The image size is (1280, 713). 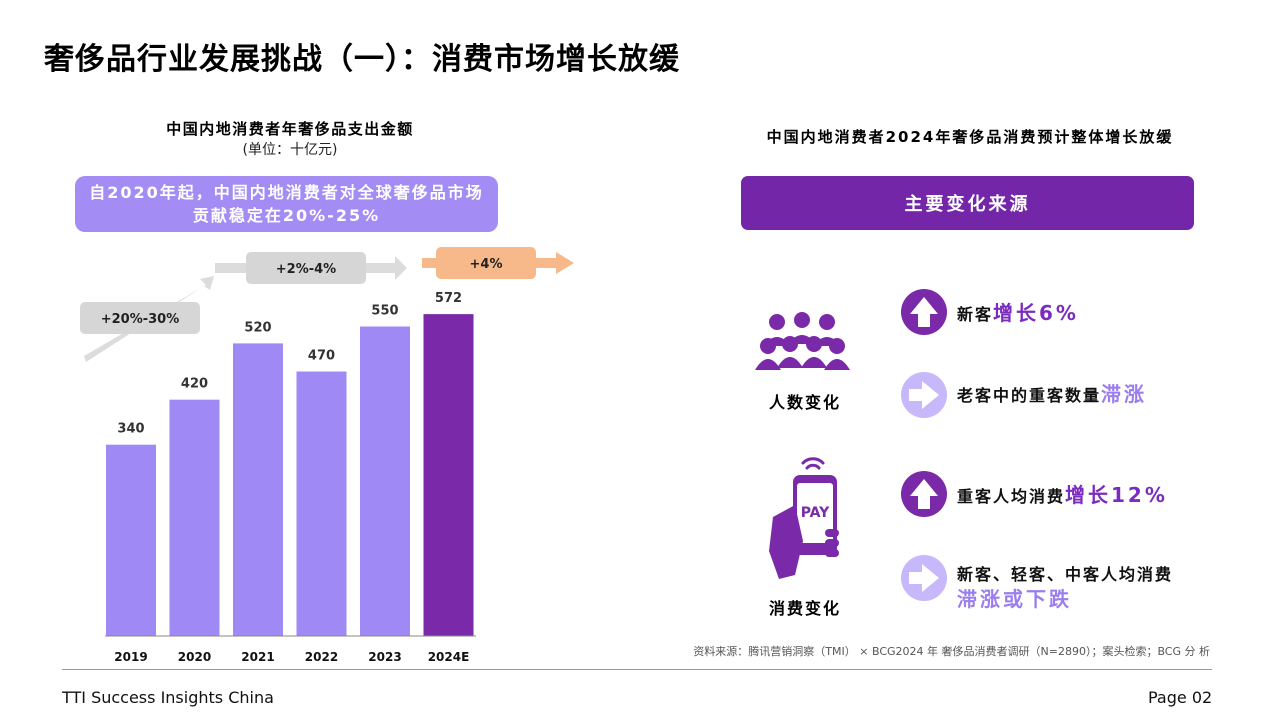 I want to click on footer-divider, so click(x=637, y=669).